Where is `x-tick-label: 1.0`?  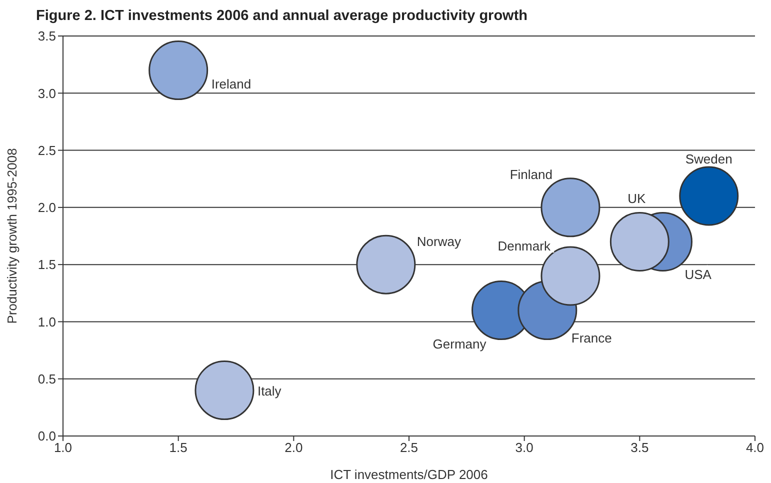
x-tick-label: 1.0 is located at coordinates (63, 448).